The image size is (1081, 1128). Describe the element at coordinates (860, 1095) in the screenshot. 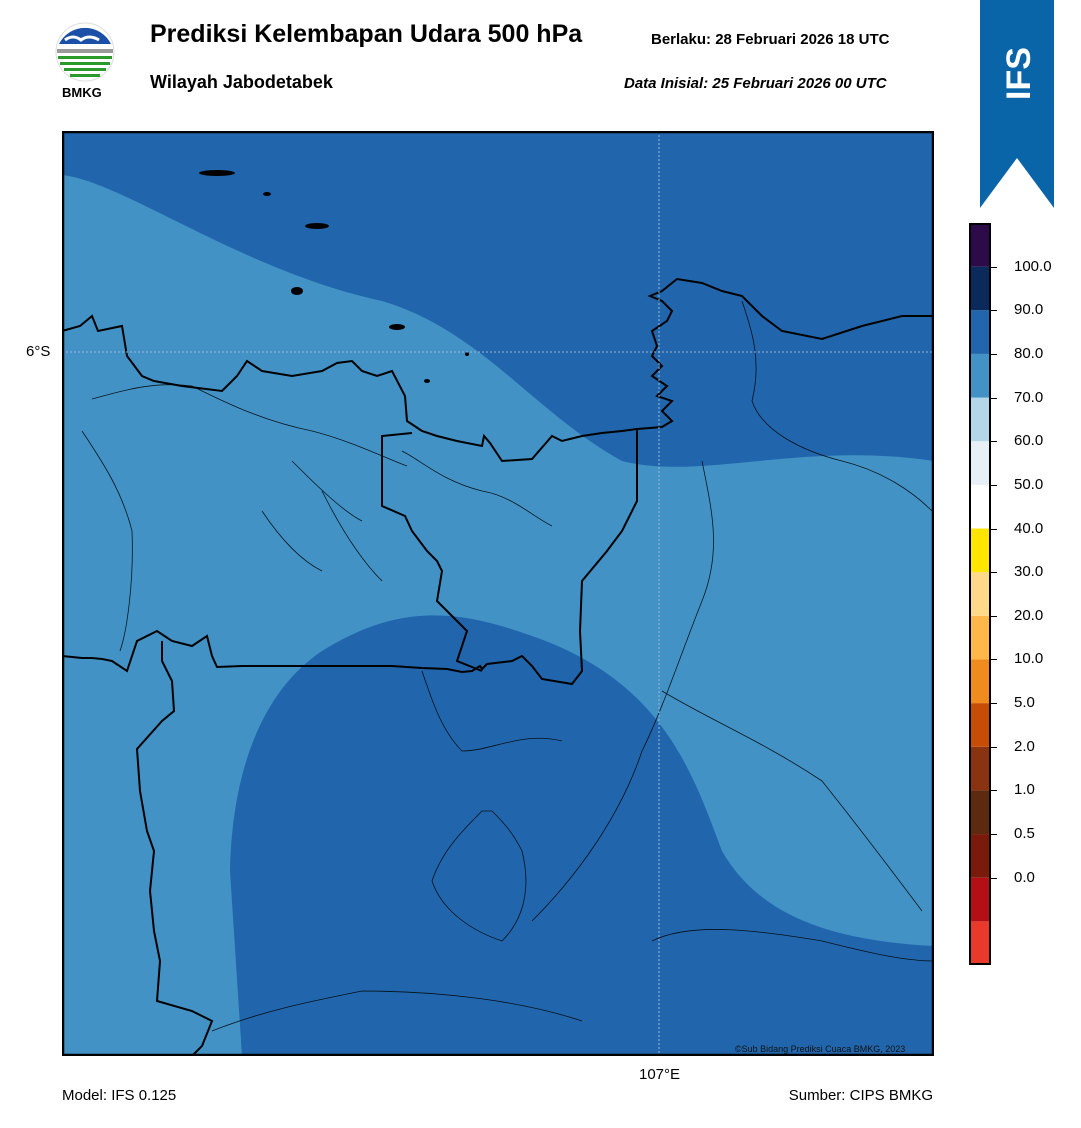

I see `source-info: Sumber: CIPS BMKG` at that location.